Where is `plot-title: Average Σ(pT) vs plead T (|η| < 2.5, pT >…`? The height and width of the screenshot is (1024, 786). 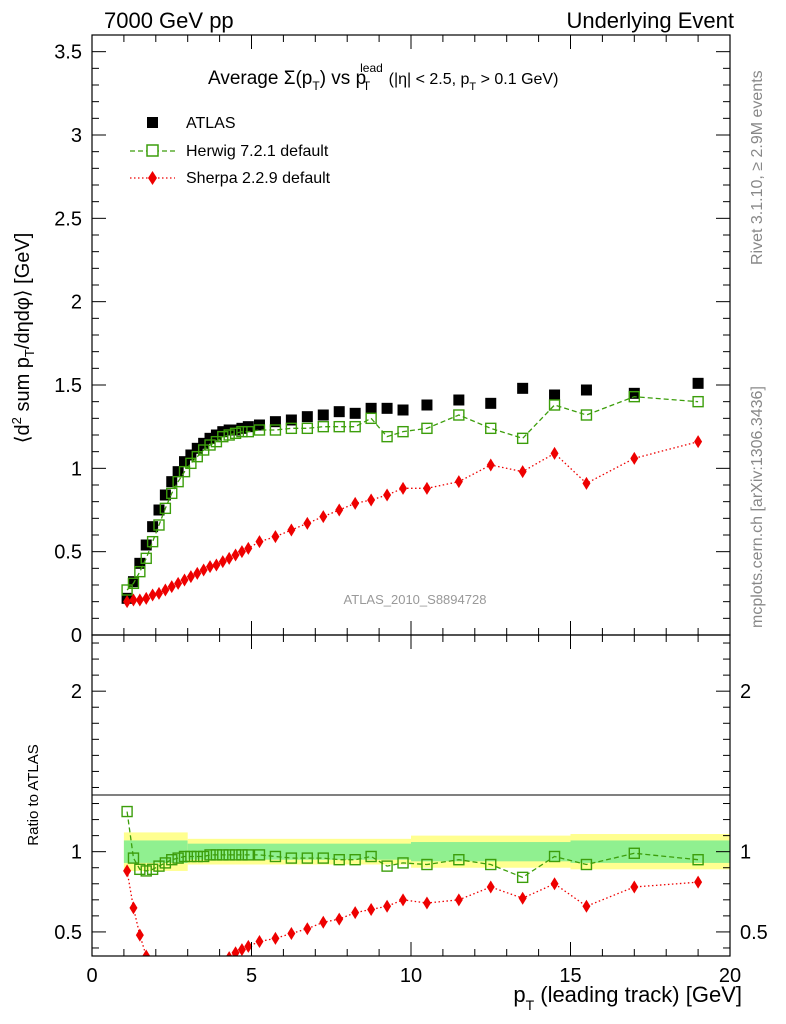
plot-title: Average Σ(pT) vs plead T (|η| < 2.5, pT >… is located at coordinates (383, 77).